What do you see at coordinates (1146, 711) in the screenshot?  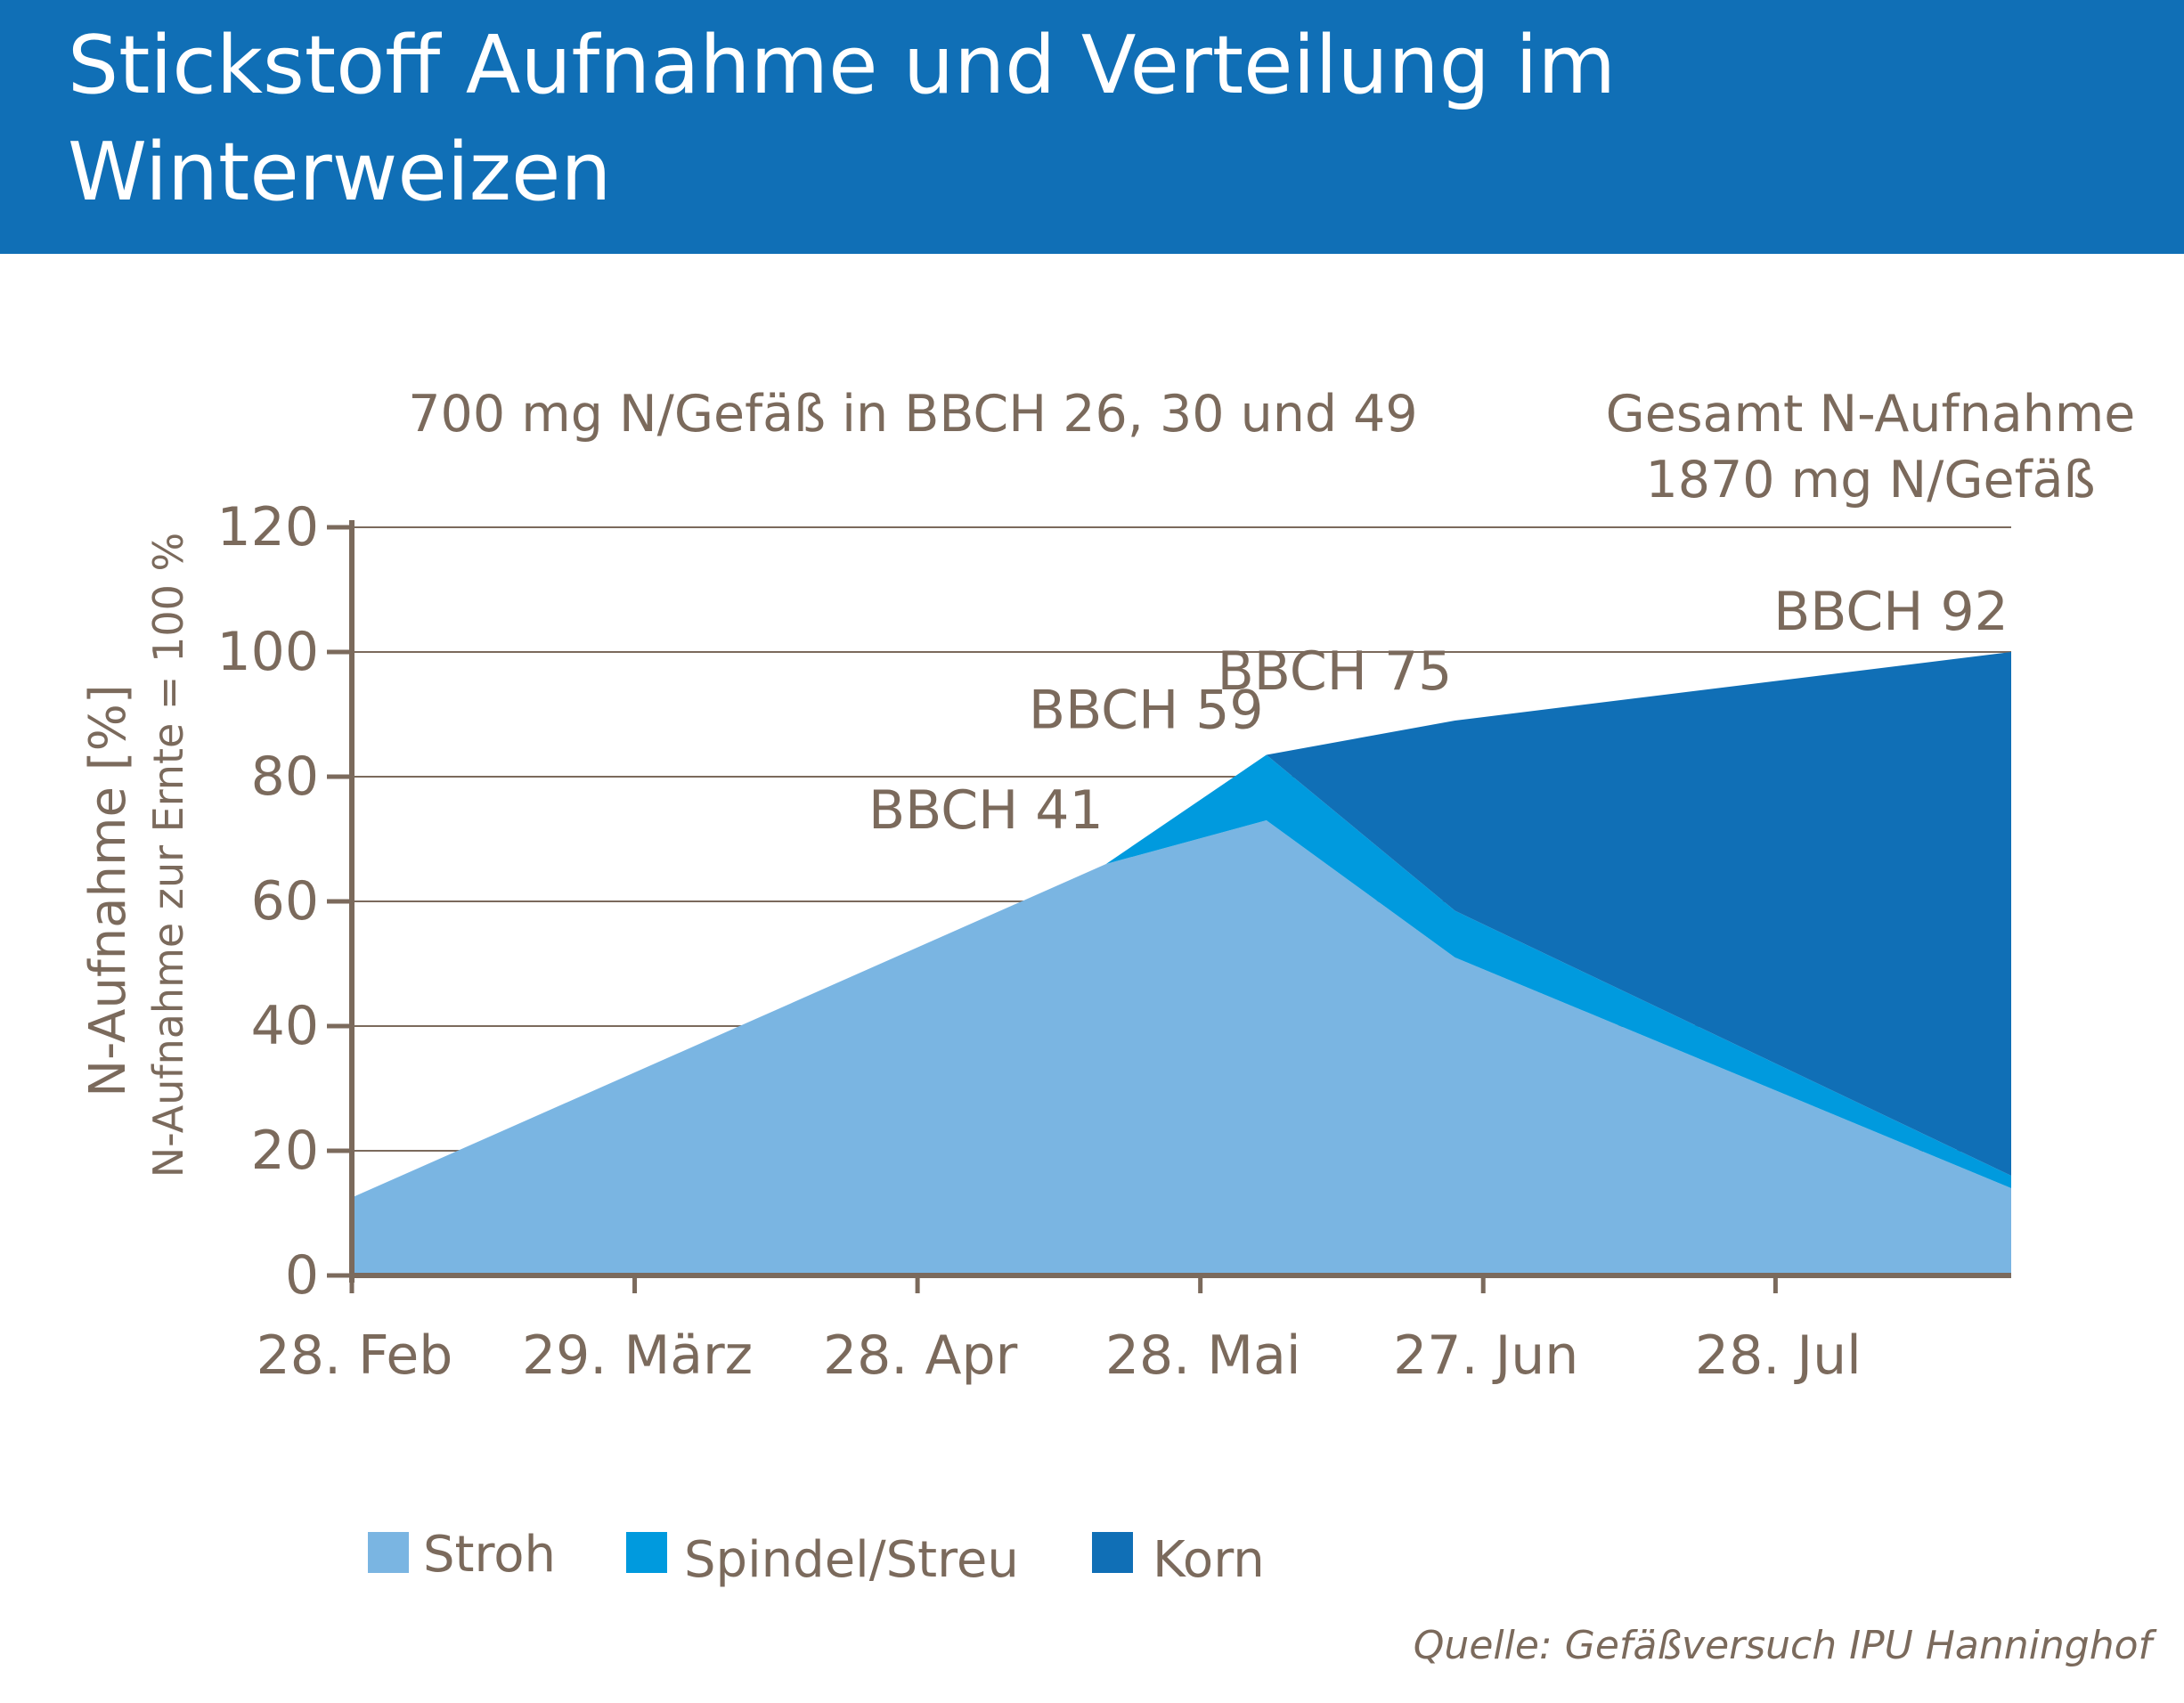 I see `stage-label-1: BBCH 59` at bounding box center [1146, 711].